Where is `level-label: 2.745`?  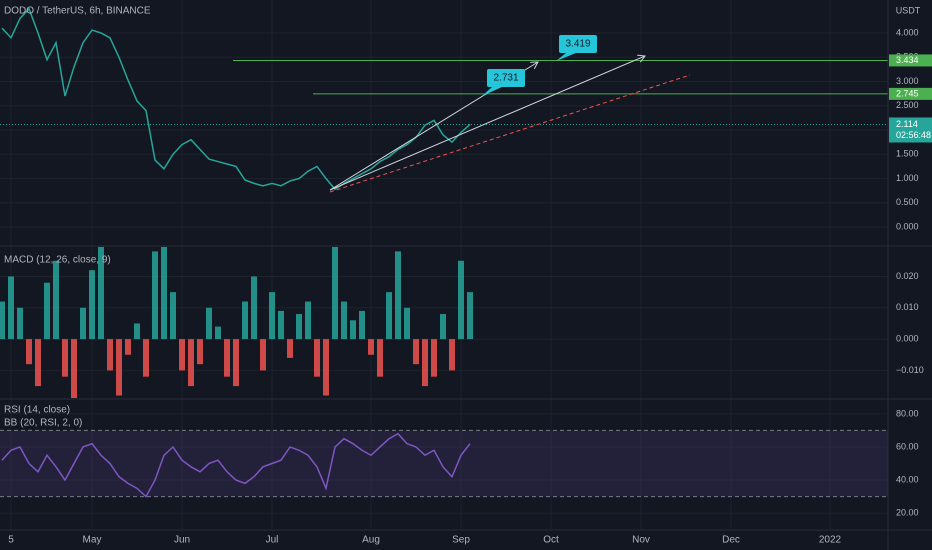 level-label: 2.745 is located at coordinates (907, 93).